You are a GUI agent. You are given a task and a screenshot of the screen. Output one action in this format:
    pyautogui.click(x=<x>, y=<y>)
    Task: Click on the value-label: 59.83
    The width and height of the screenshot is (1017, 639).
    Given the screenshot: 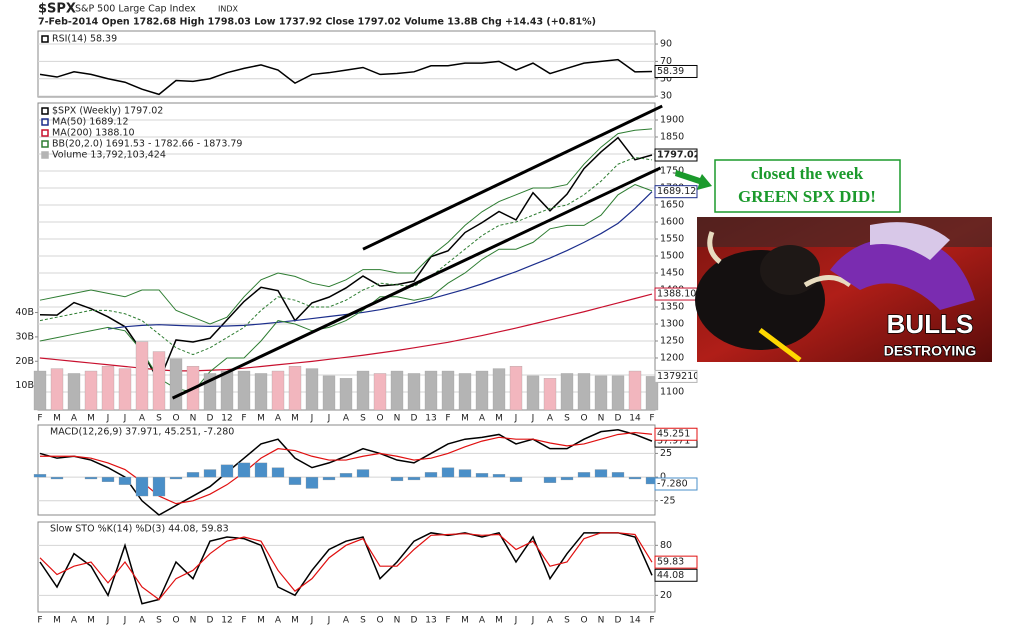 What is the action you would take?
    pyautogui.click(x=670, y=562)
    